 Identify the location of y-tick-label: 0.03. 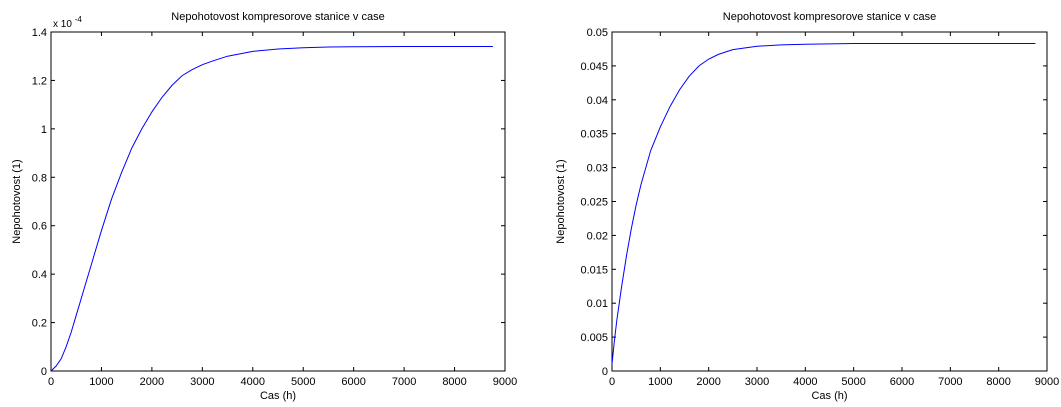
(597, 169).